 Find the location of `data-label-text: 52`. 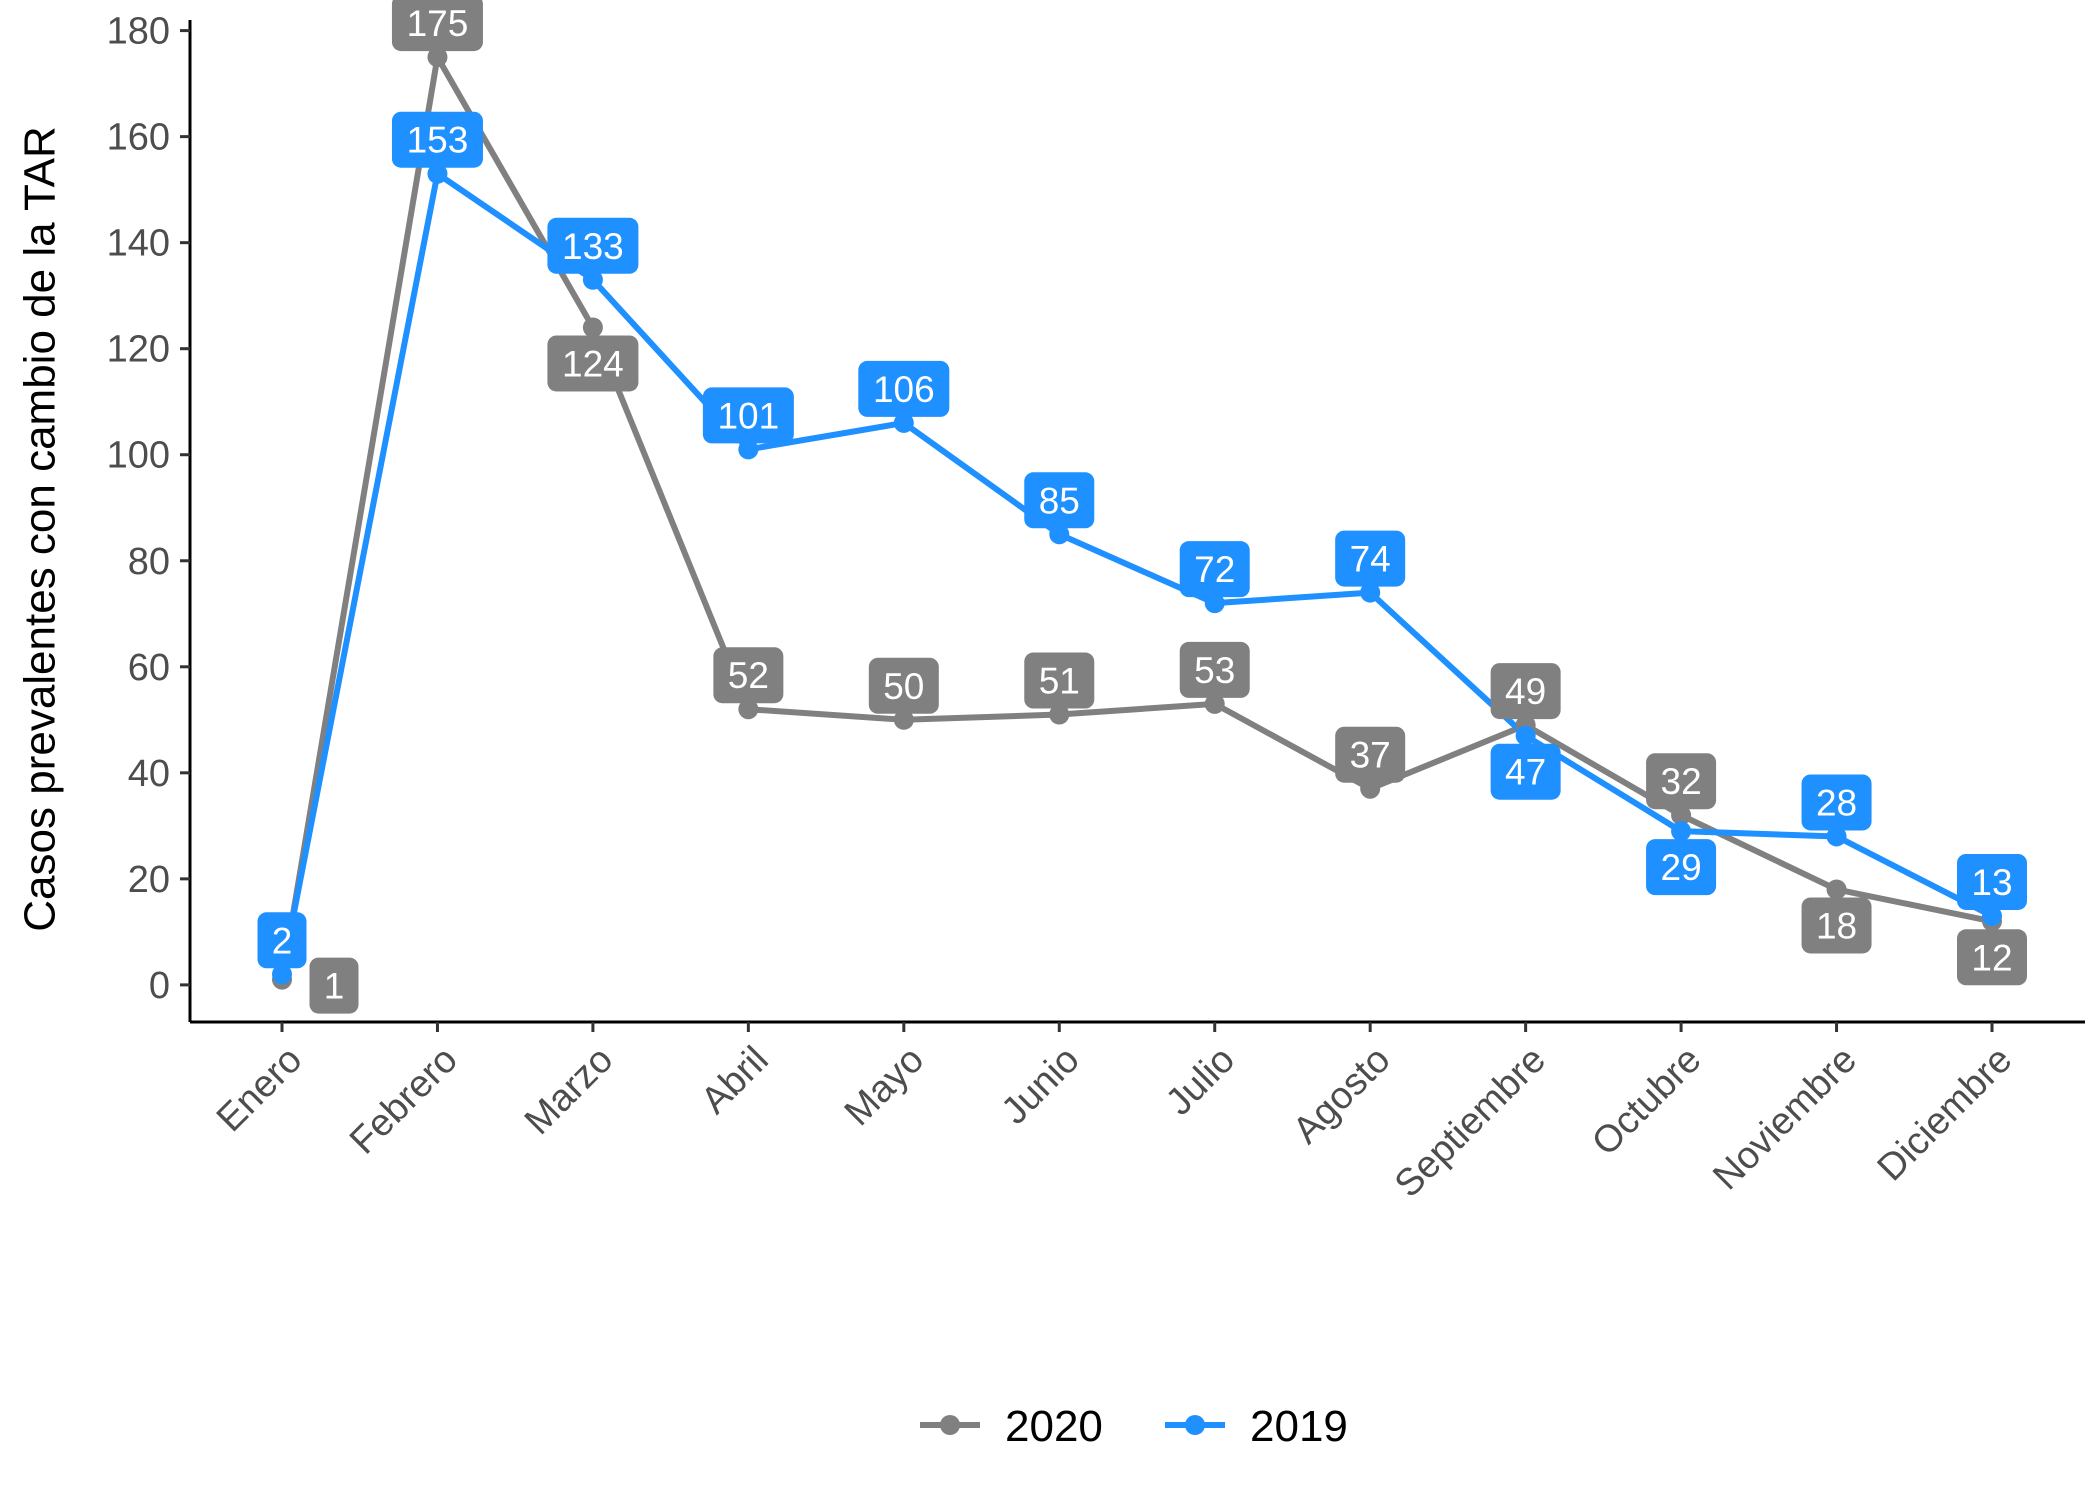

data-label-text: 52 is located at coordinates (748, 675).